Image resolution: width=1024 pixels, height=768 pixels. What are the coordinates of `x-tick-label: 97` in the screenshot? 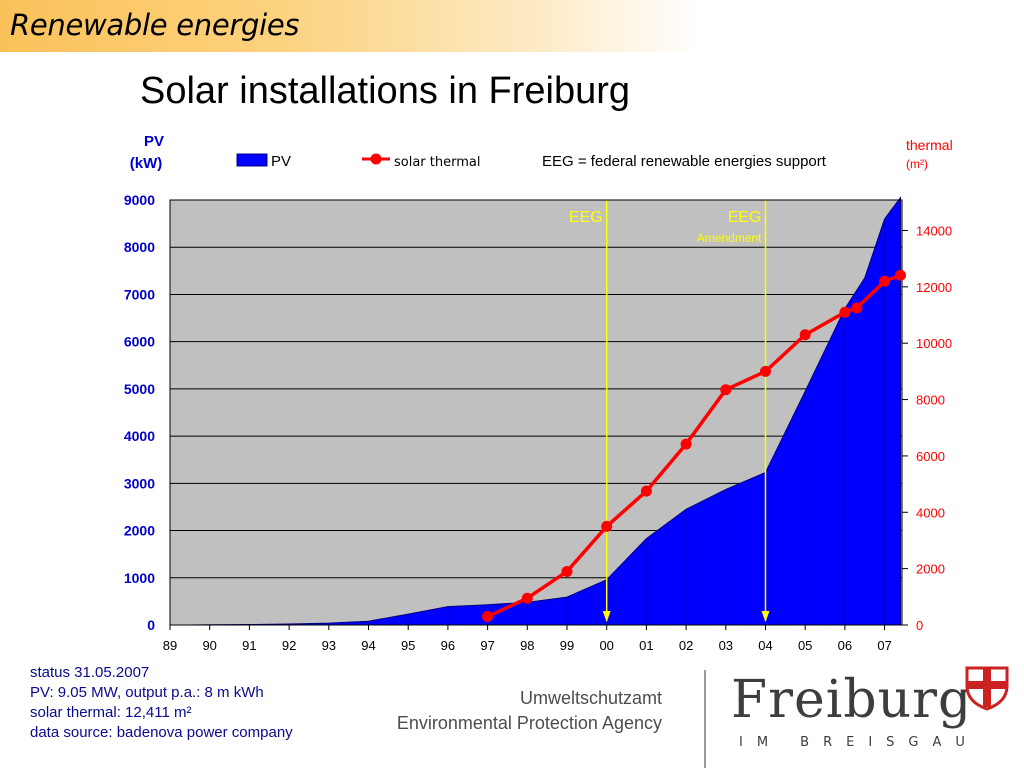 It's located at (487, 645).